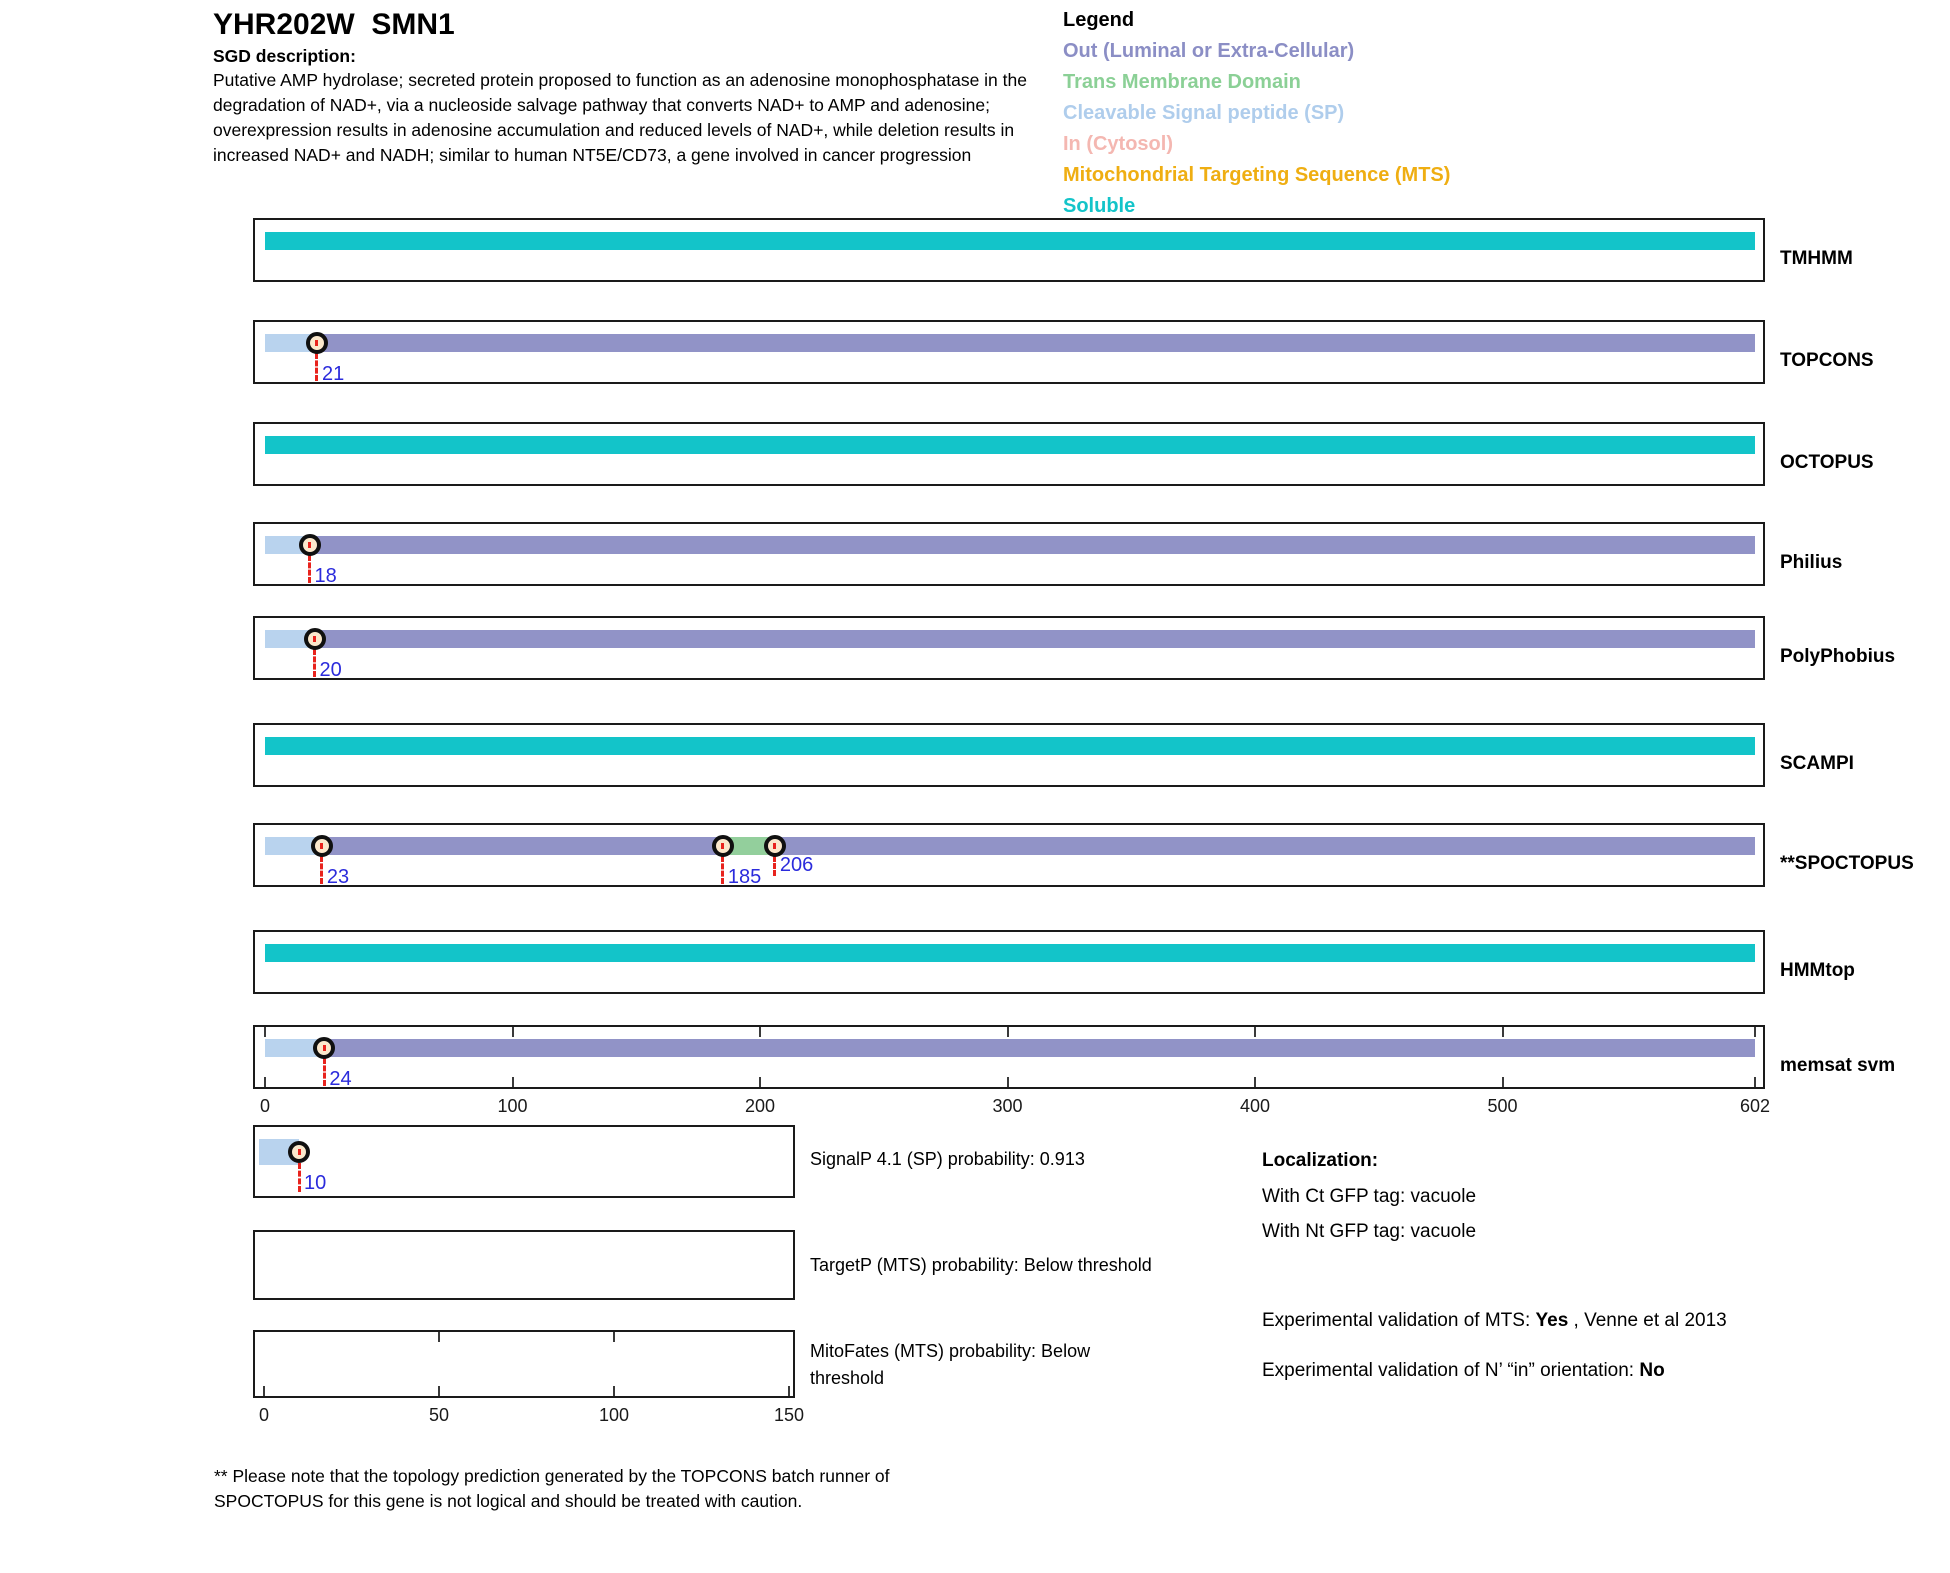 This screenshot has width=1950, height=1573. Describe the element at coordinates (524, 1364) in the screenshot. I see `mitofates-plot-box` at that location.